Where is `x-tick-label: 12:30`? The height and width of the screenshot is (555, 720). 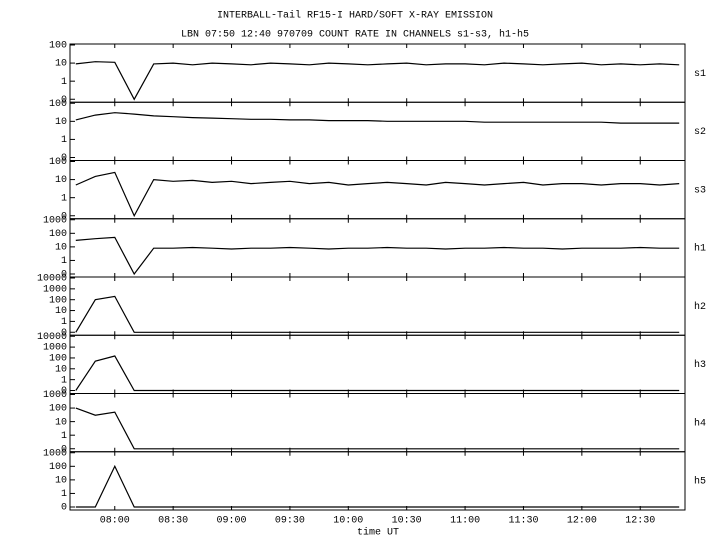
x-tick-label: 12:30 is located at coordinates (640, 521).